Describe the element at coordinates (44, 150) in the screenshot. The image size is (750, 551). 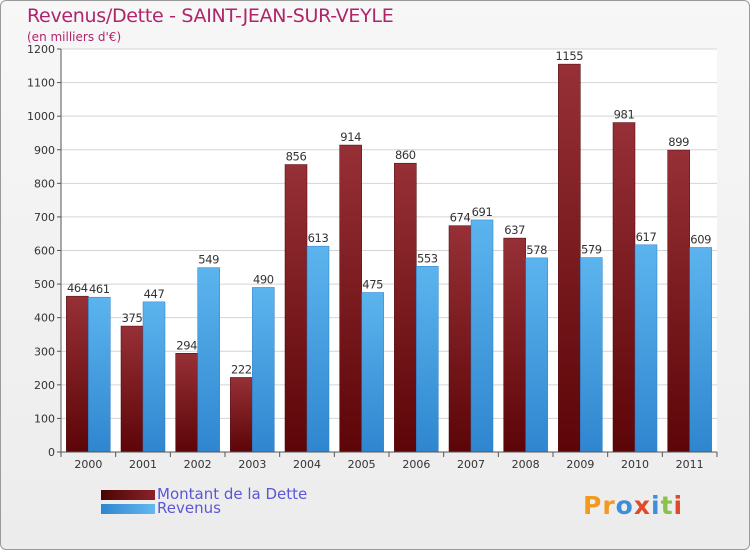
I see `y-tick-label: 900` at that location.